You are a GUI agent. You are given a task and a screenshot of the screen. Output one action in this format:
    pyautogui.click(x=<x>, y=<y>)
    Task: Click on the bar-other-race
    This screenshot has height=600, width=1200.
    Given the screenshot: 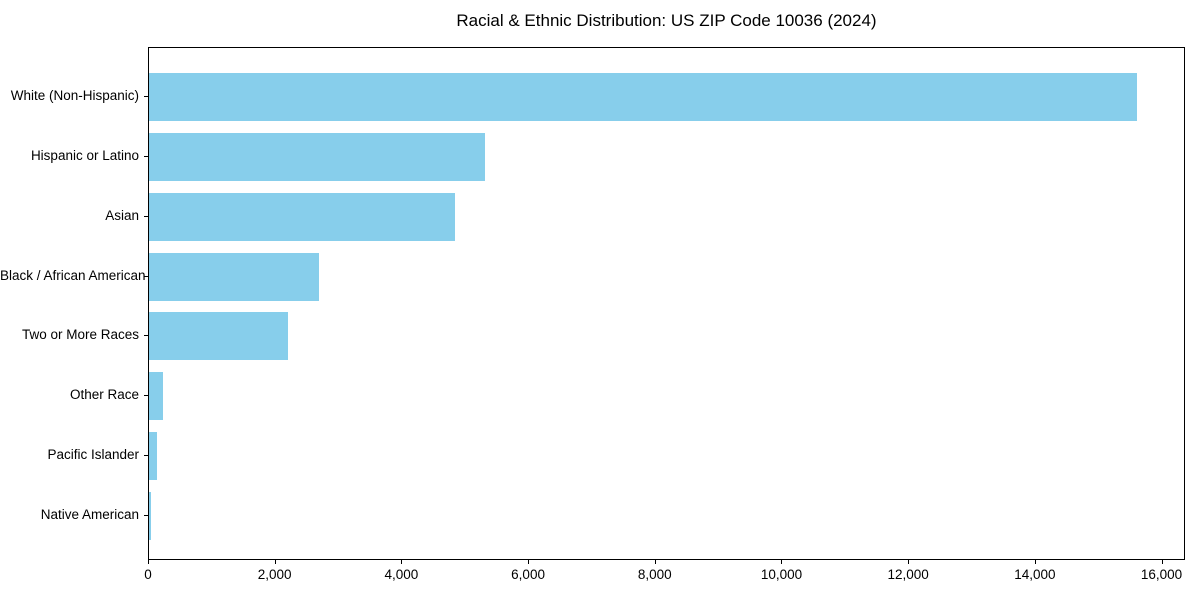 What is the action you would take?
    pyautogui.click(x=156, y=396)
    